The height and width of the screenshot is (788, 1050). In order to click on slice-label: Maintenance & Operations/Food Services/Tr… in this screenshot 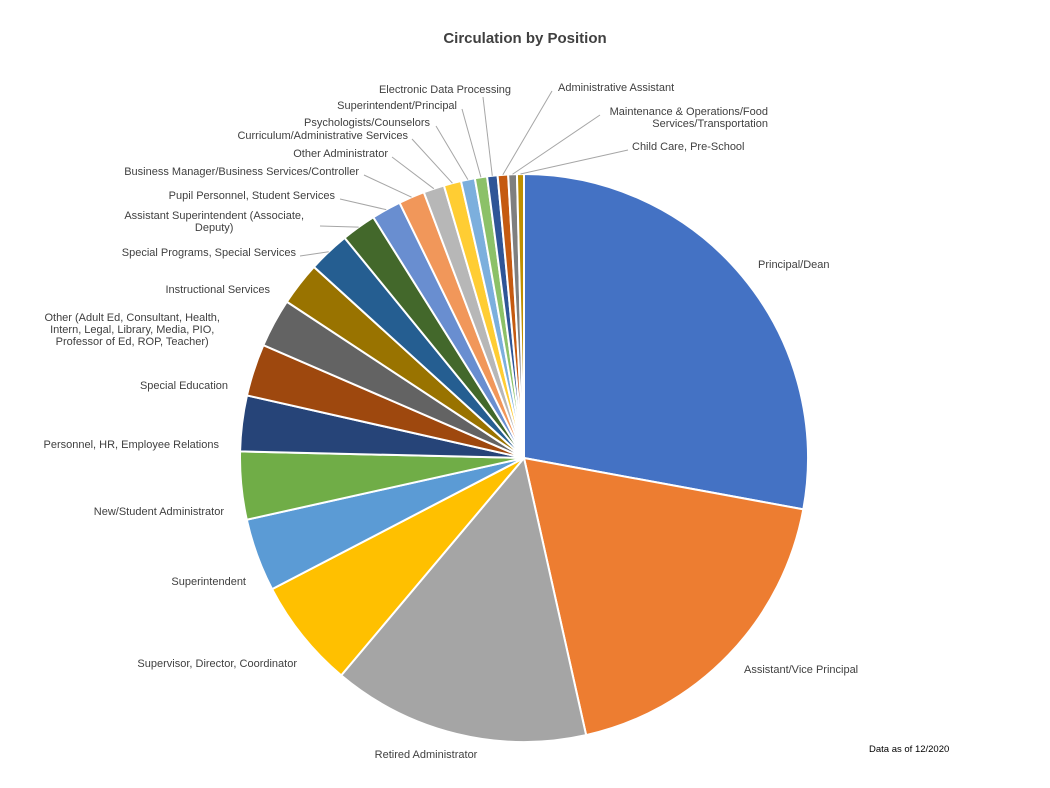, I will do `click(689, 118)`.